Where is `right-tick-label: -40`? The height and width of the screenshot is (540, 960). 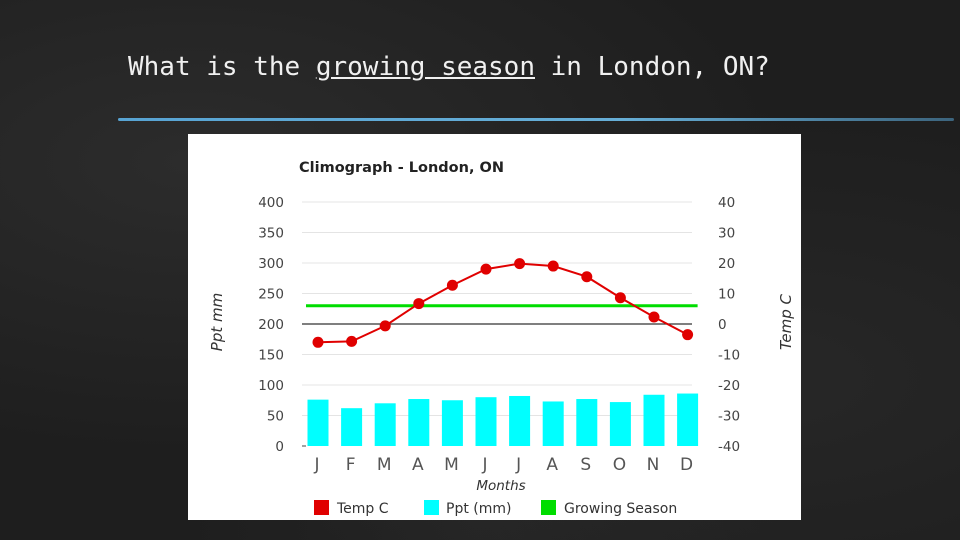 right-tick-label: -40 is located at coordinates (729, 447).